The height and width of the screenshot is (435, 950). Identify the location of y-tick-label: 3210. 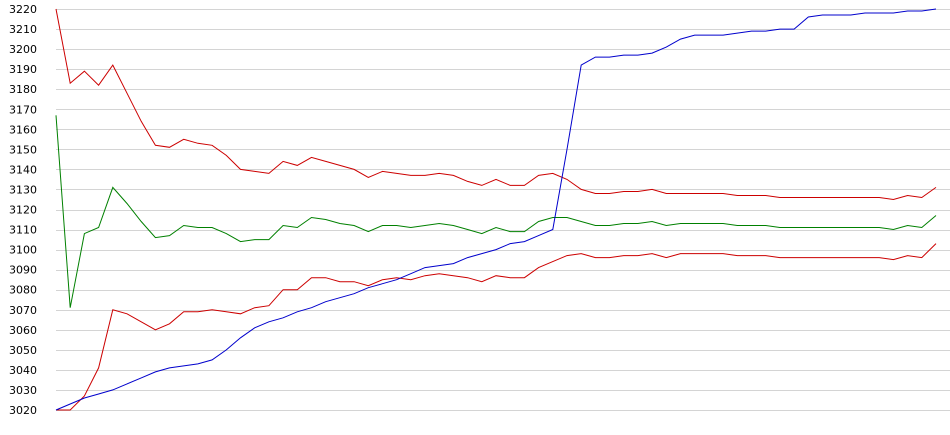
(23, 29).